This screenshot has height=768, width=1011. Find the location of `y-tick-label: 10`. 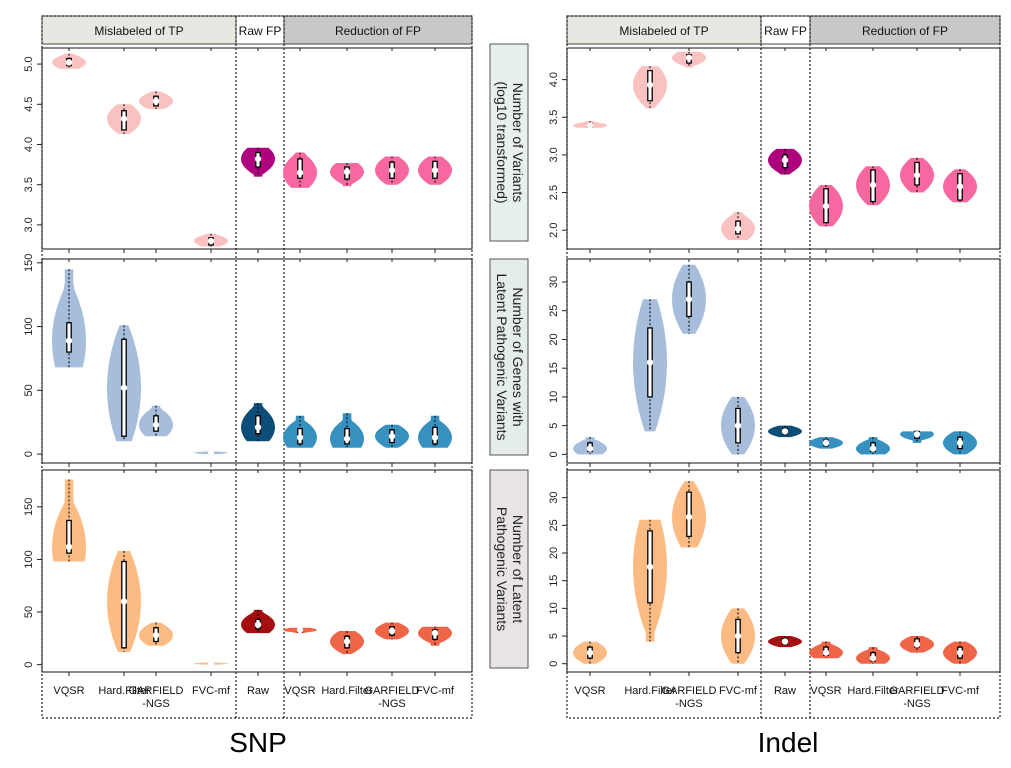

y-tick-label: 10 is located at coordinates (554, 608).